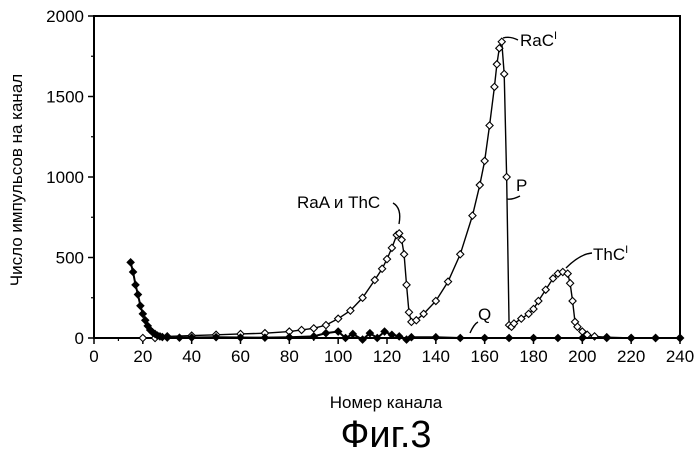 Image resolution: width=699 pixels, height=453 pixels. I want to click on x-tick-label: 100, so click(338, 356).